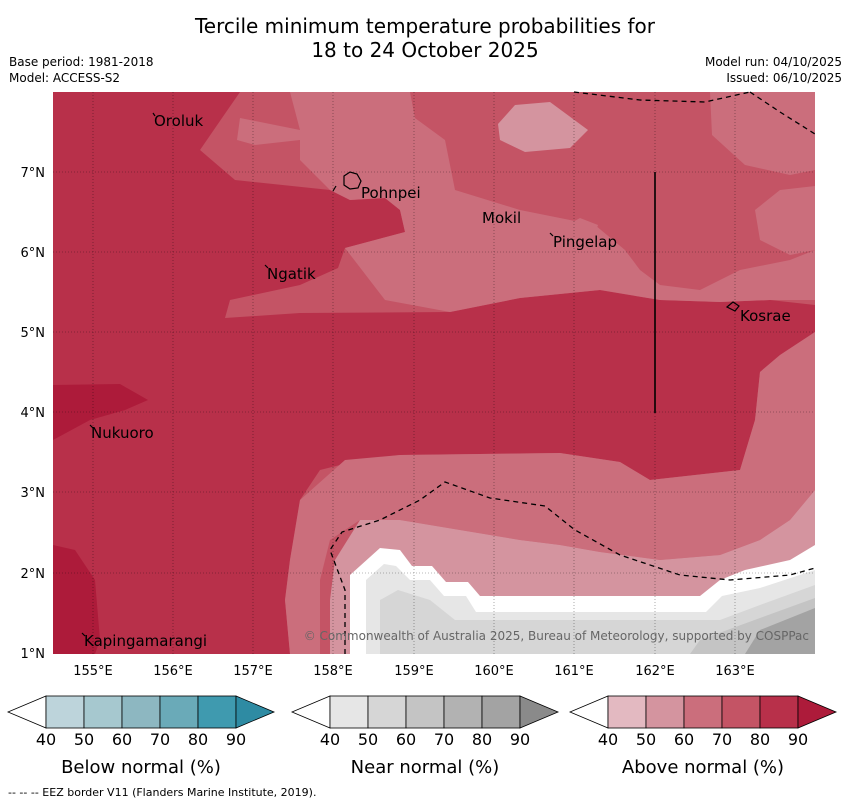  Describe the element at coordinates (76, 599) in the screenshot. I see `field-90-southwest` at that location.